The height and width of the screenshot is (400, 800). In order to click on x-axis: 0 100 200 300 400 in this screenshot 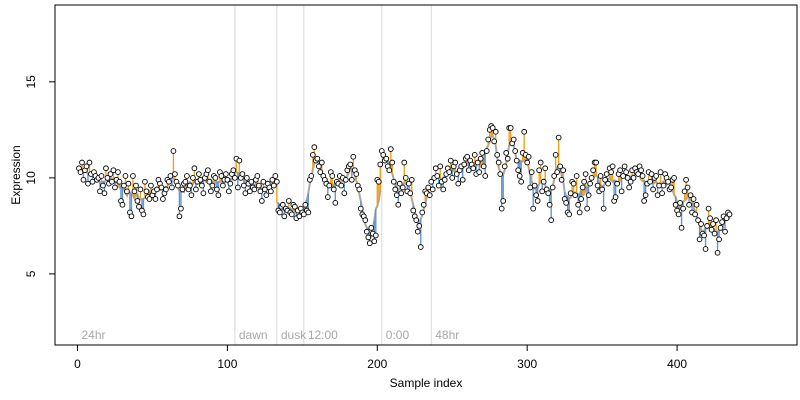, I will do `click(380, 358)`.